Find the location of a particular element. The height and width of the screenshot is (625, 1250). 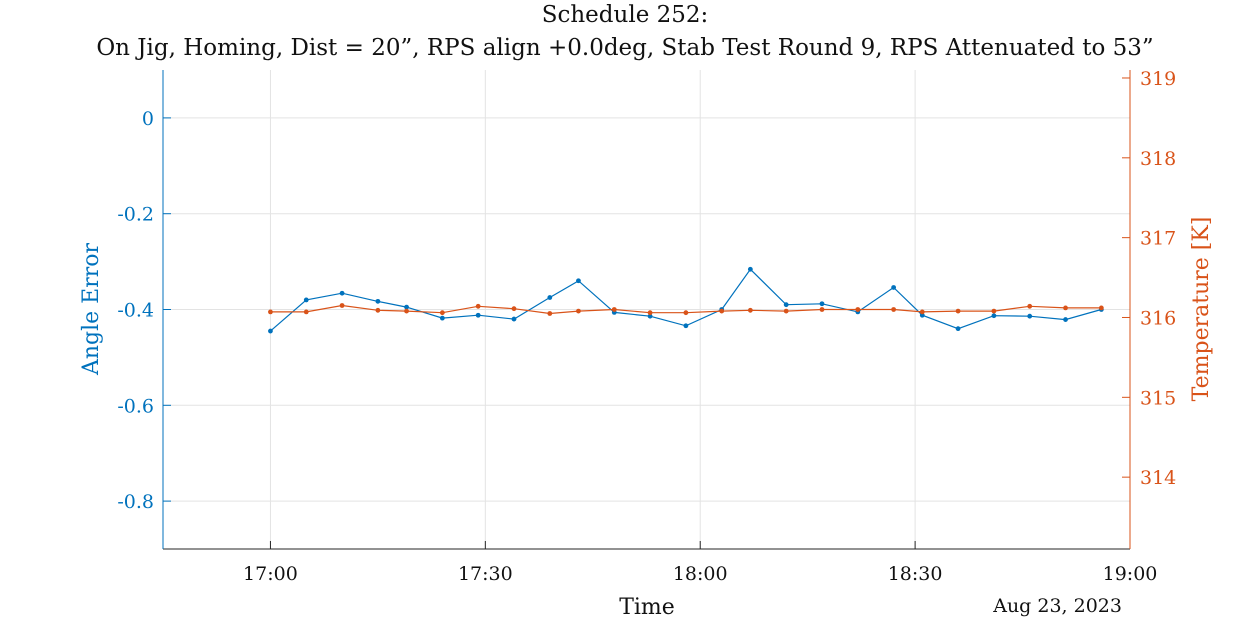

y-right-tick-label: 315 is located at coordinates (1158, 398).